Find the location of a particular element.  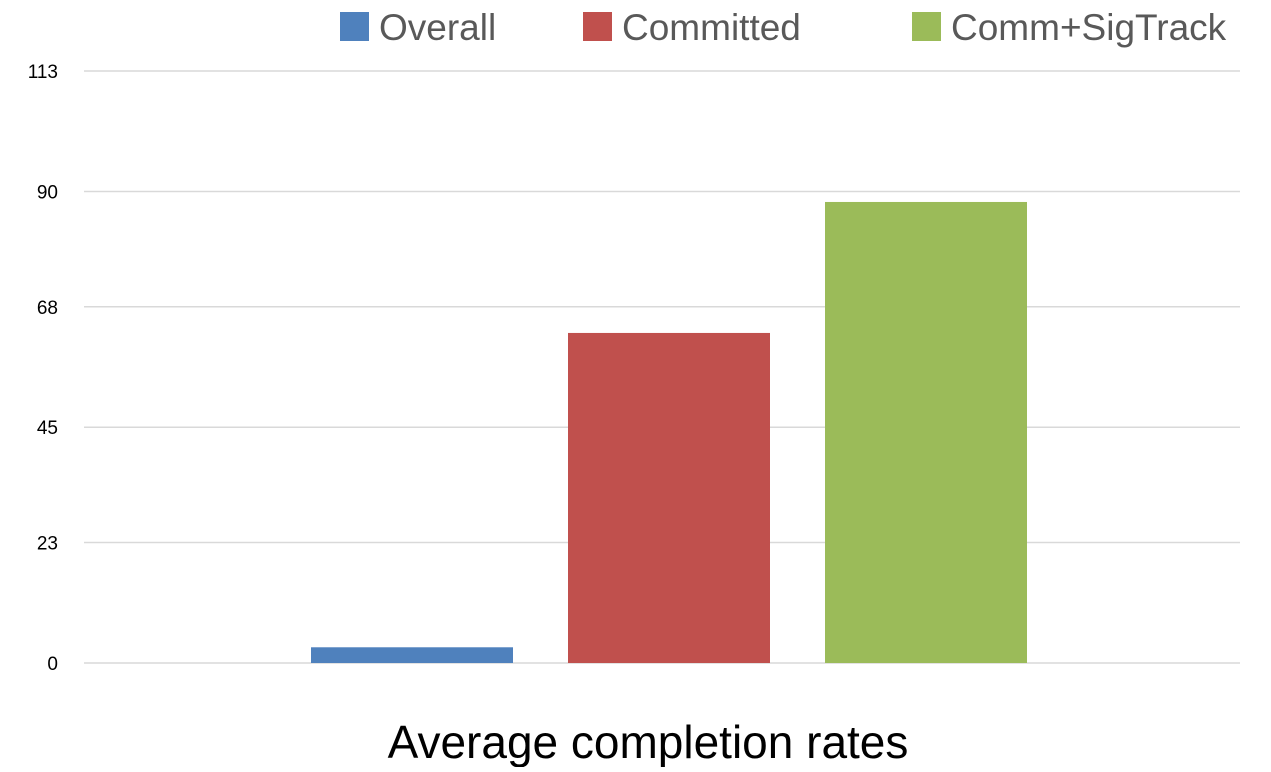

legend-label-overall: Overall is located at coordinates (437, 27).